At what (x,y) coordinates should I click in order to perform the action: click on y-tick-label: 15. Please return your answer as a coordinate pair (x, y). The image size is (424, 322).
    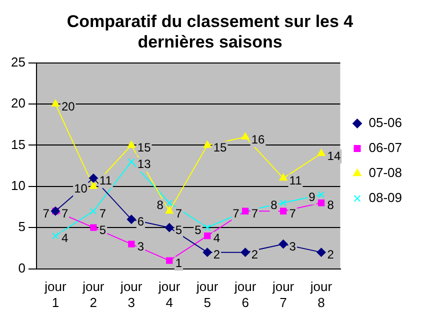
    Looking at the image, I should click on (18, 144).